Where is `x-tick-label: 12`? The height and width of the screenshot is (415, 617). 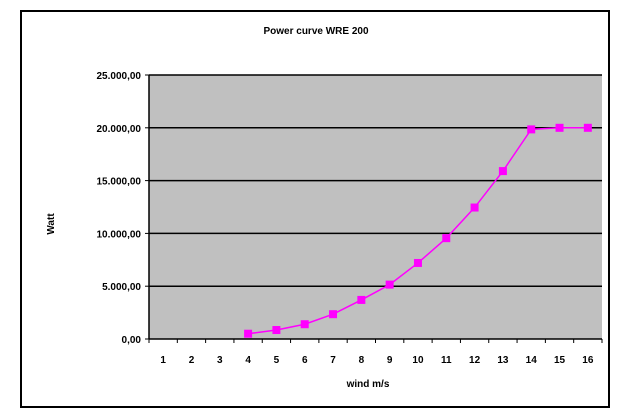
x-tick-label: 12 is located at coordinates (475, 360).